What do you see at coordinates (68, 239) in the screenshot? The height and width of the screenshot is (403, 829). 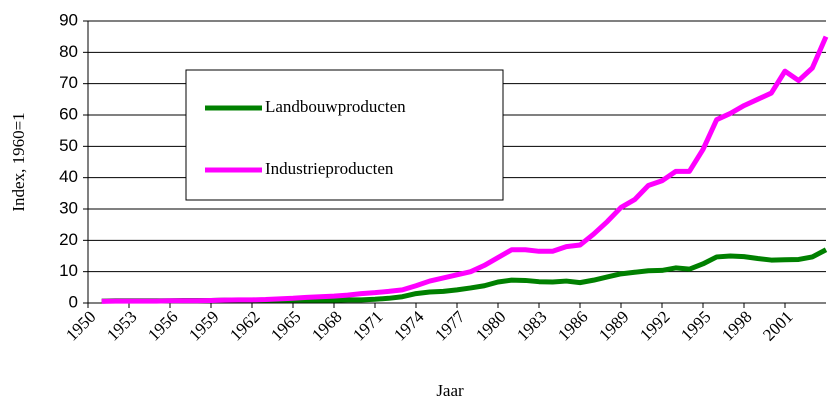 I see `y-tick-label: 20` at bounding box center [68, 239].